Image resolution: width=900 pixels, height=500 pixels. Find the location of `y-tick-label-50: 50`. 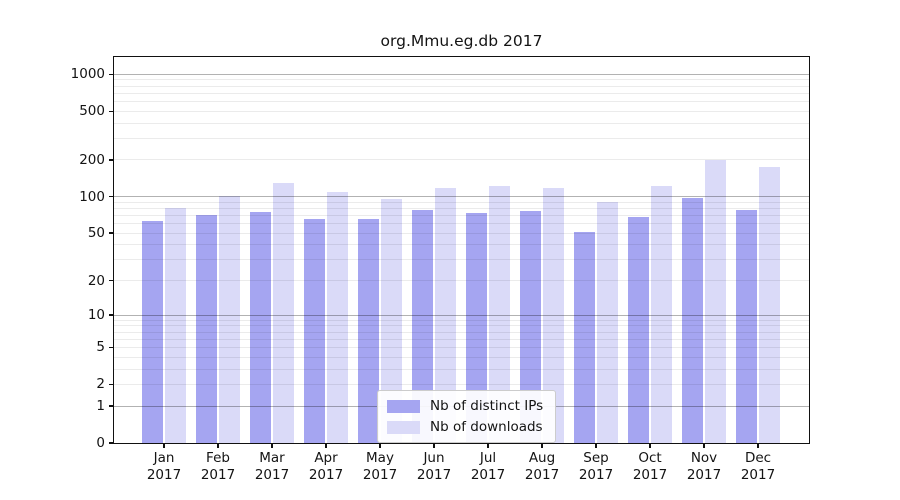

y-tick-label-50: 50 is located at coordinates (96, 233).